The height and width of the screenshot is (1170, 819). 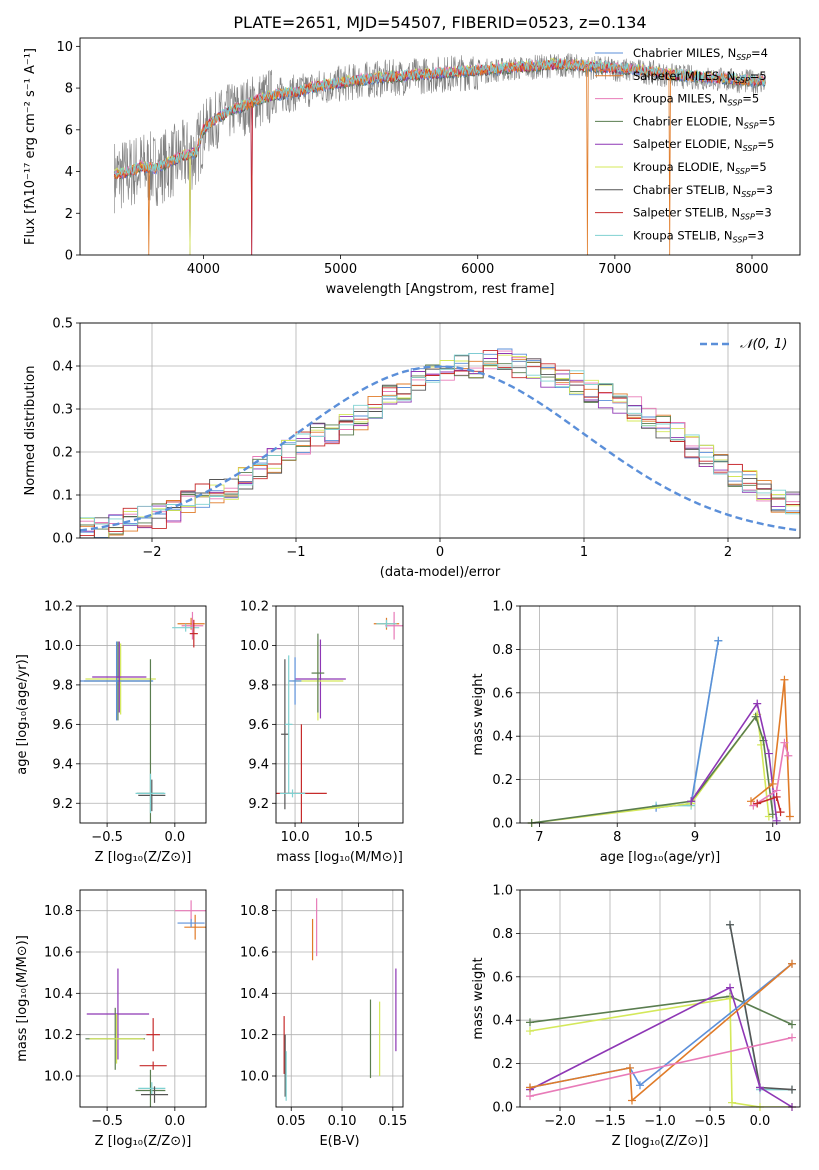 I want to click on gaussian-curve, so click(x=440, y=448).